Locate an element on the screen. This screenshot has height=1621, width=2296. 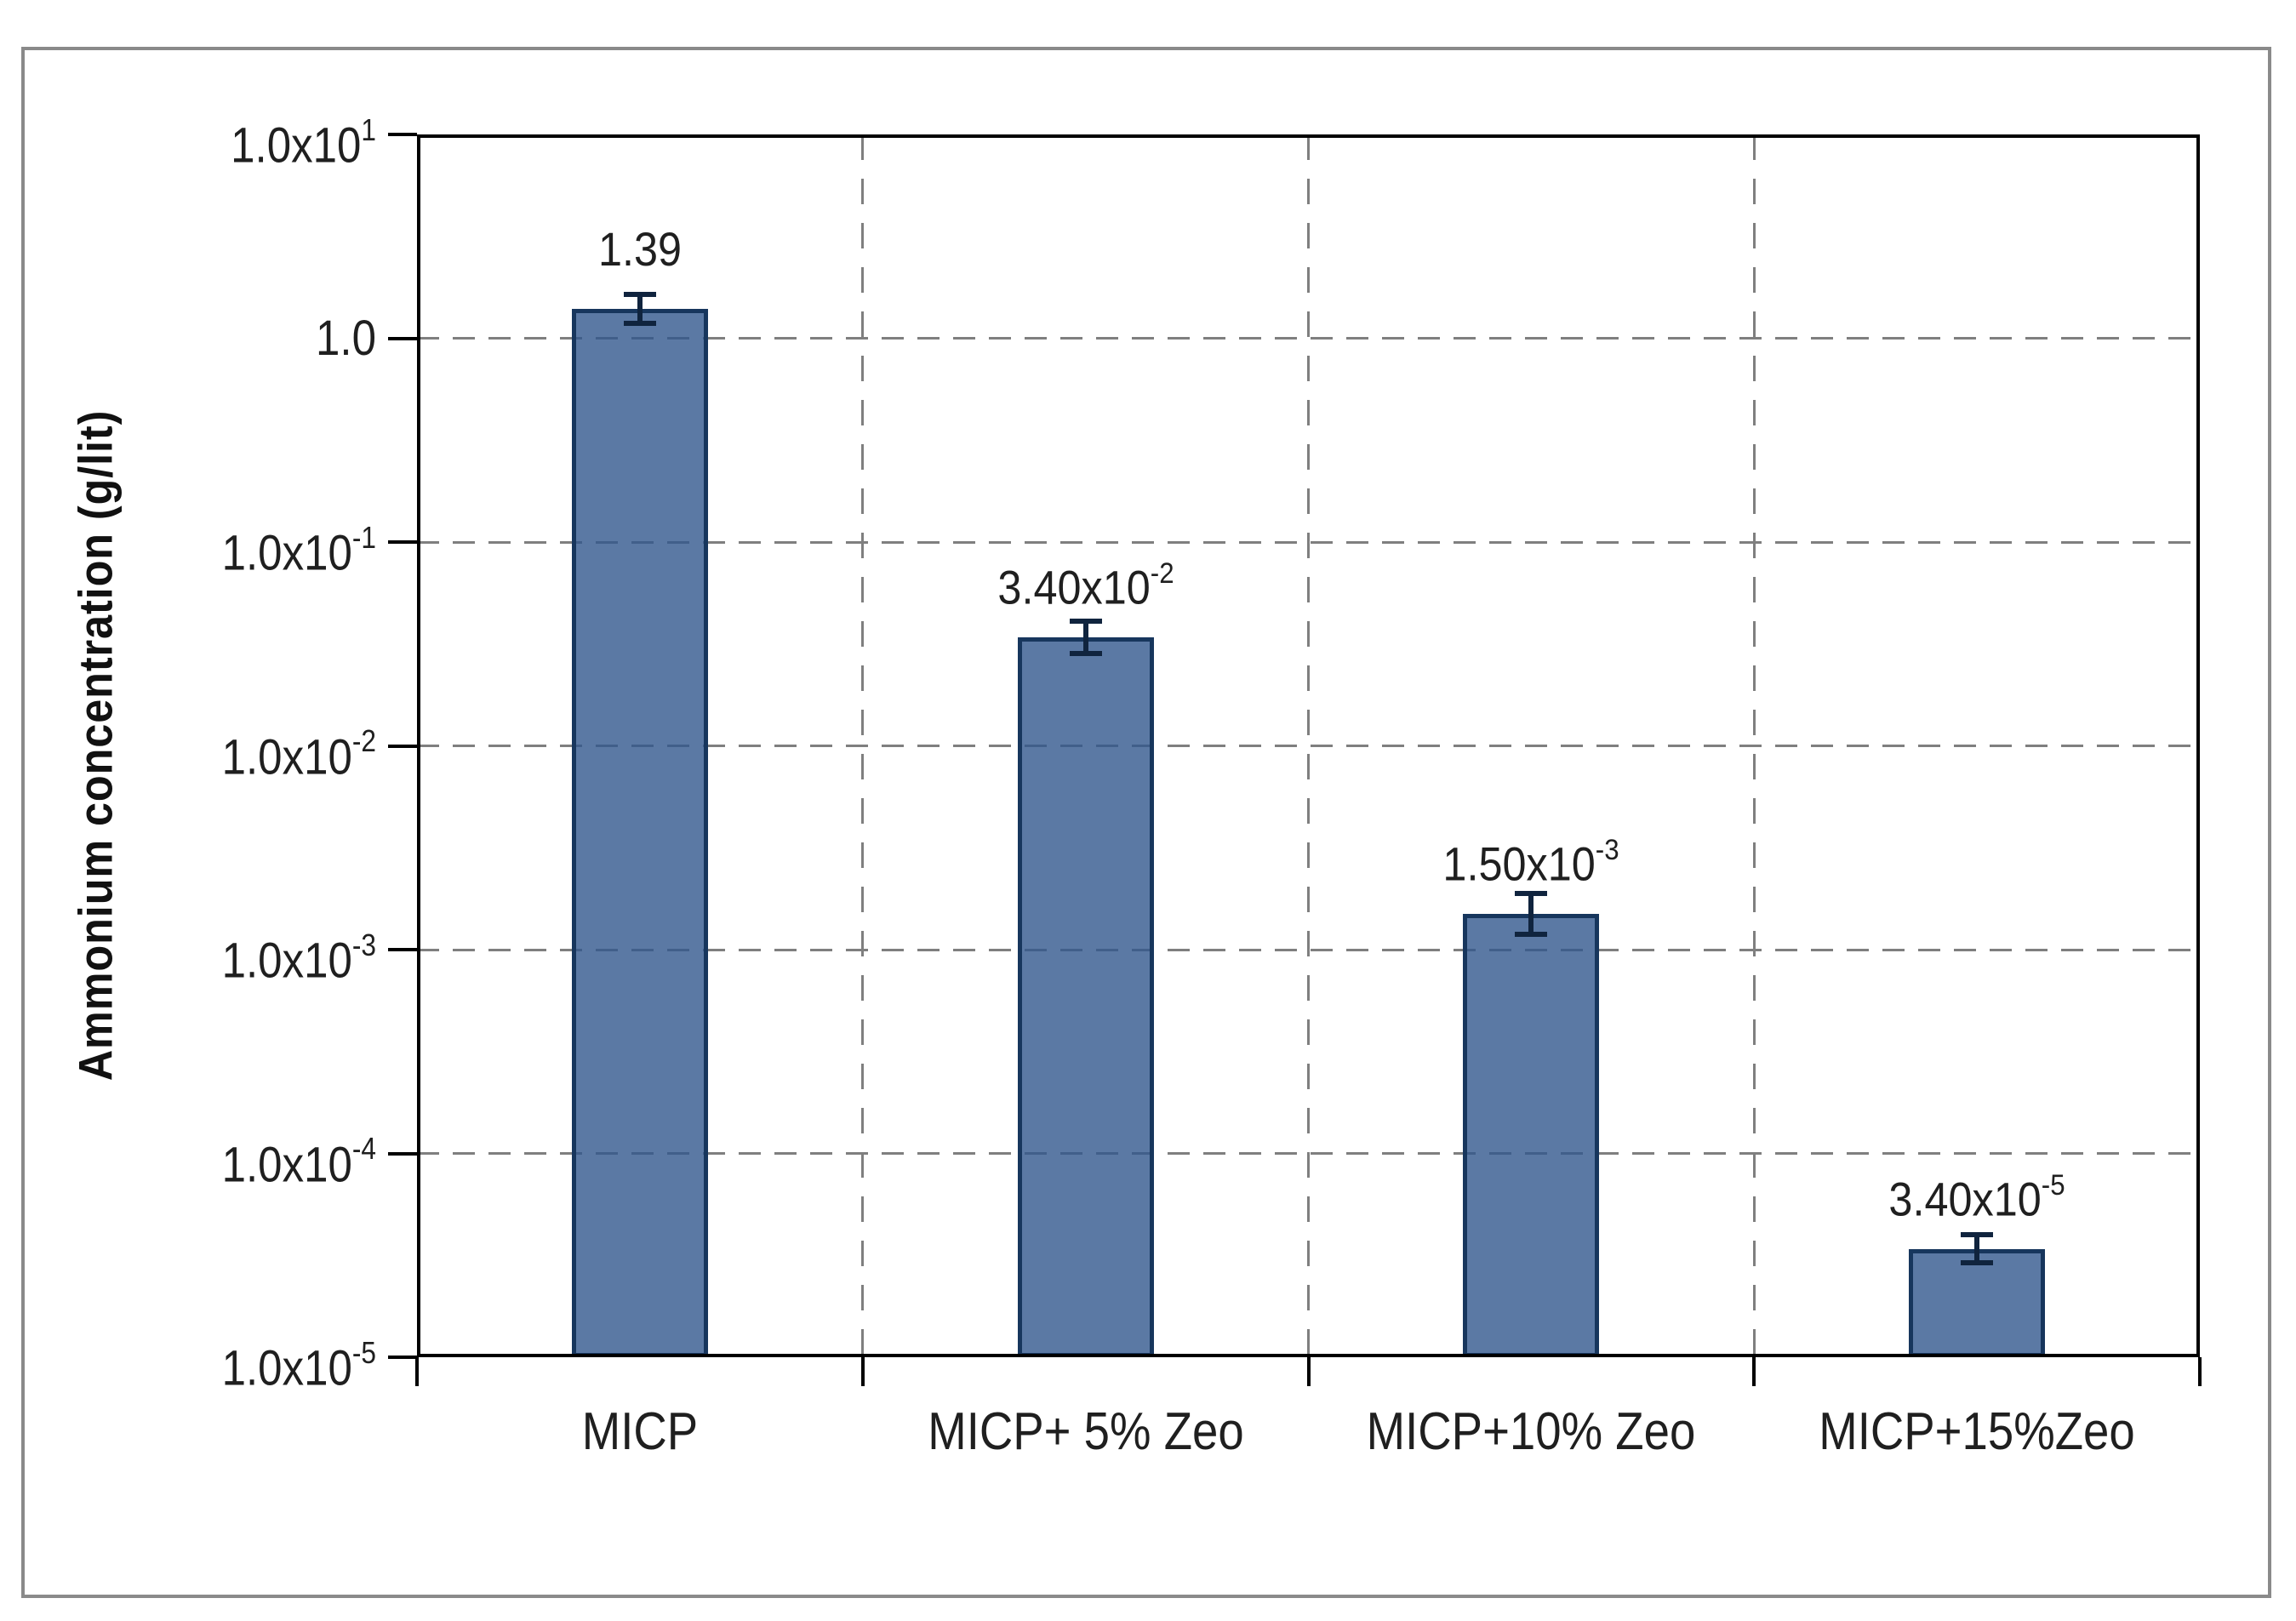
y-tick-label: 1.0x10¹ is located at coordinates (303, 142).